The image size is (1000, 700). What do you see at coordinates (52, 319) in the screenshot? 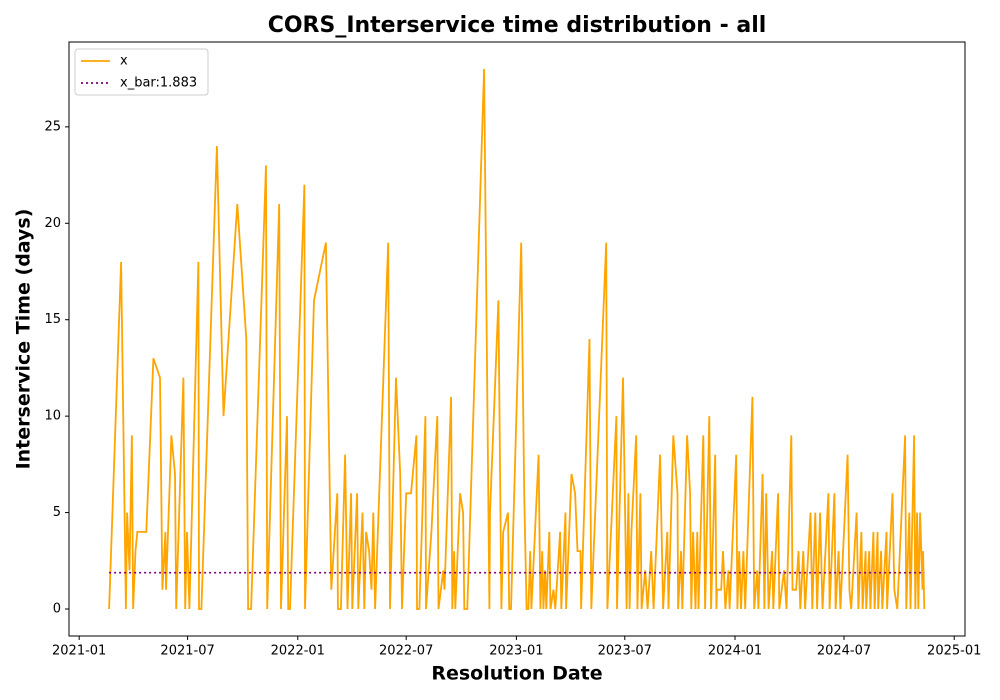
I see `y-tick-label: 15` at bounding box center [52, 319].